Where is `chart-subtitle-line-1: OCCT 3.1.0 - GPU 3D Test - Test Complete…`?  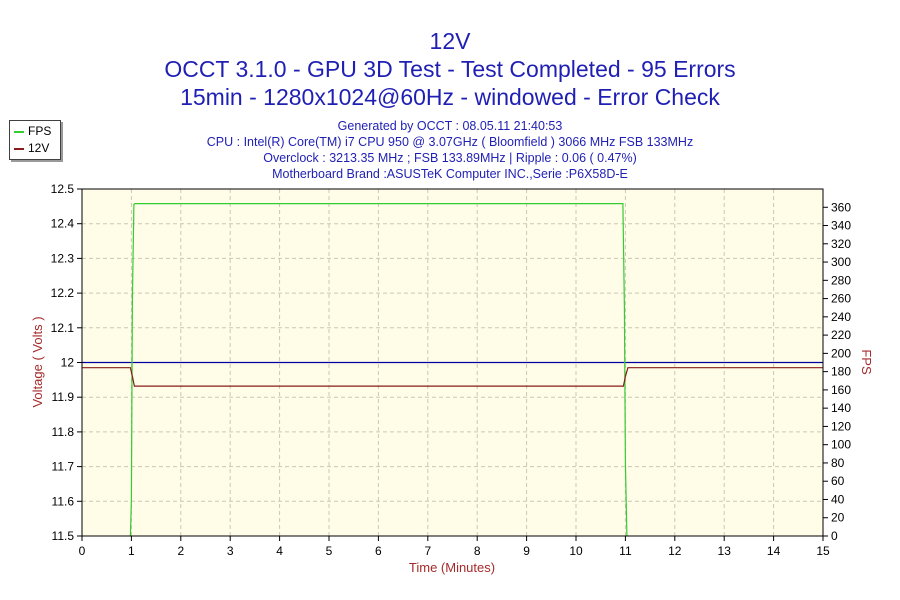
chart-subtitle-line-1: OCCT 3.1.0 - GPU 3D Test - Test Complete… is located at coordinates (450, 69).